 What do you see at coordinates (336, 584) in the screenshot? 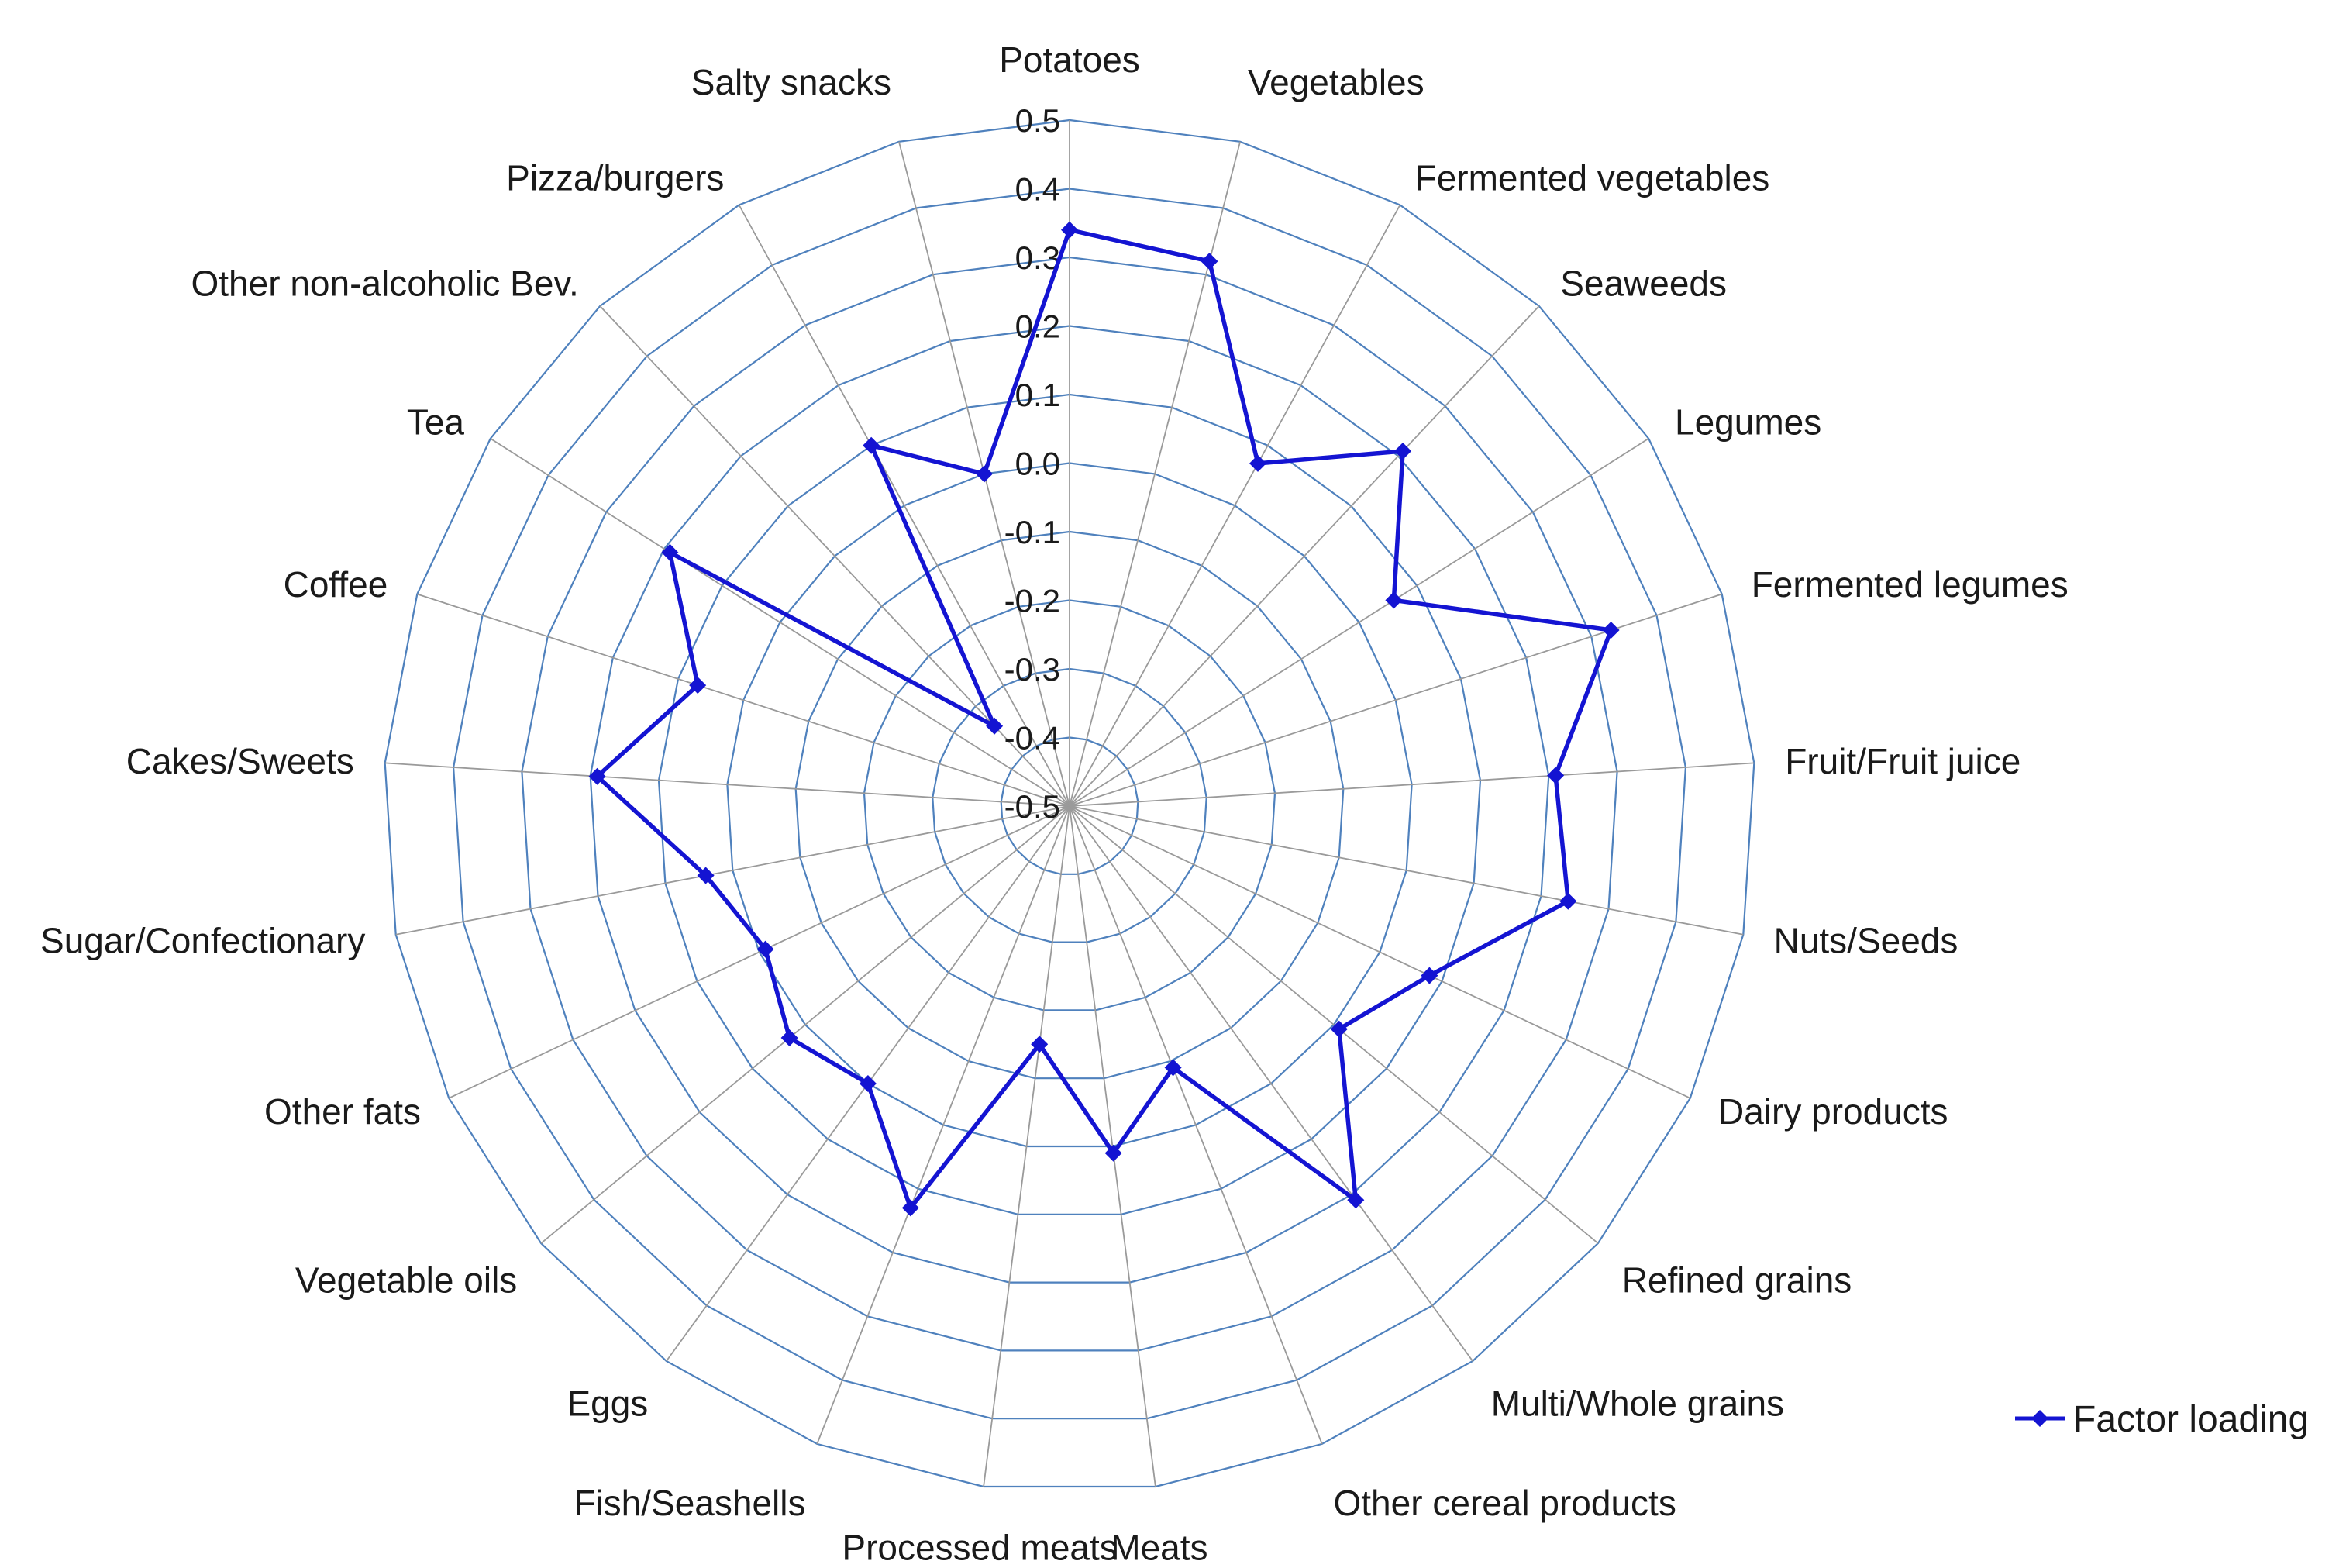
I see `category-label: Coffee` at bounding box center [336, 584].